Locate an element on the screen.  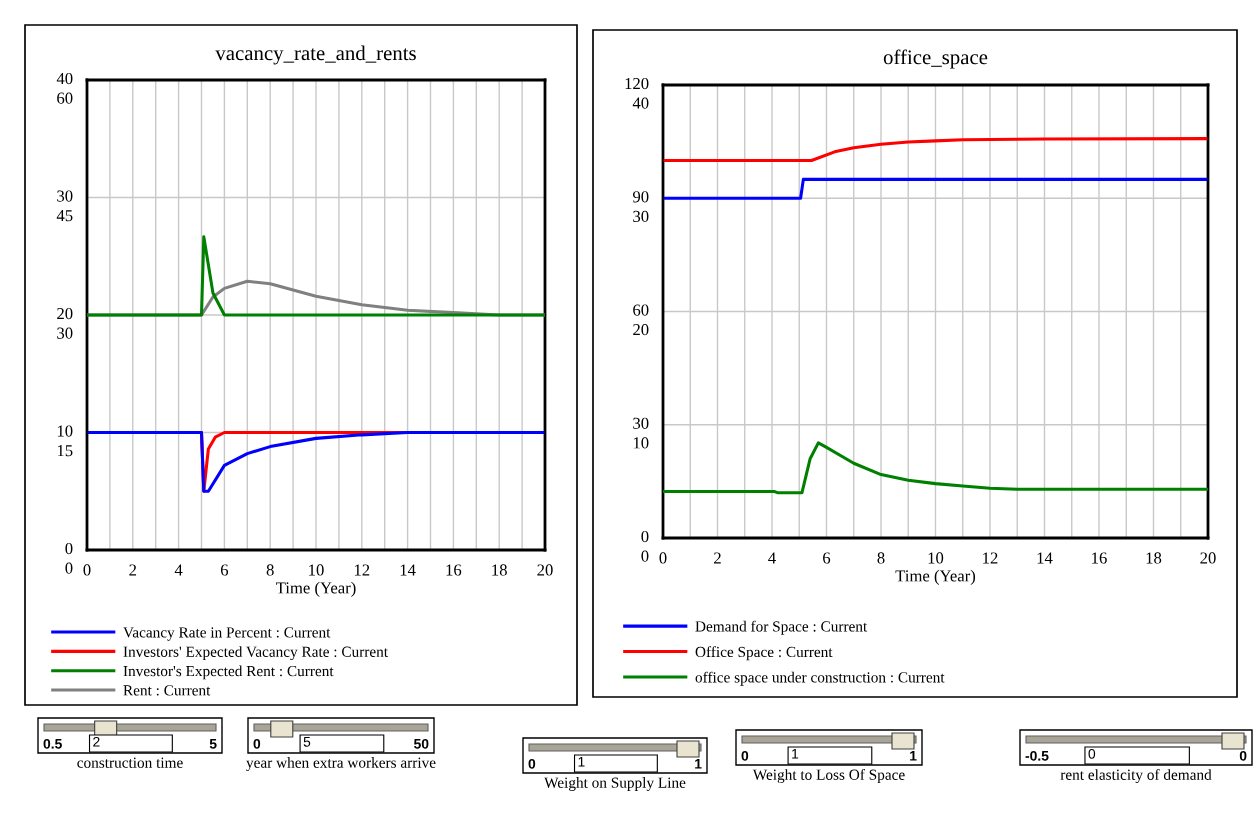
y-tick-label: 20 is located at coordinates (65, 313).